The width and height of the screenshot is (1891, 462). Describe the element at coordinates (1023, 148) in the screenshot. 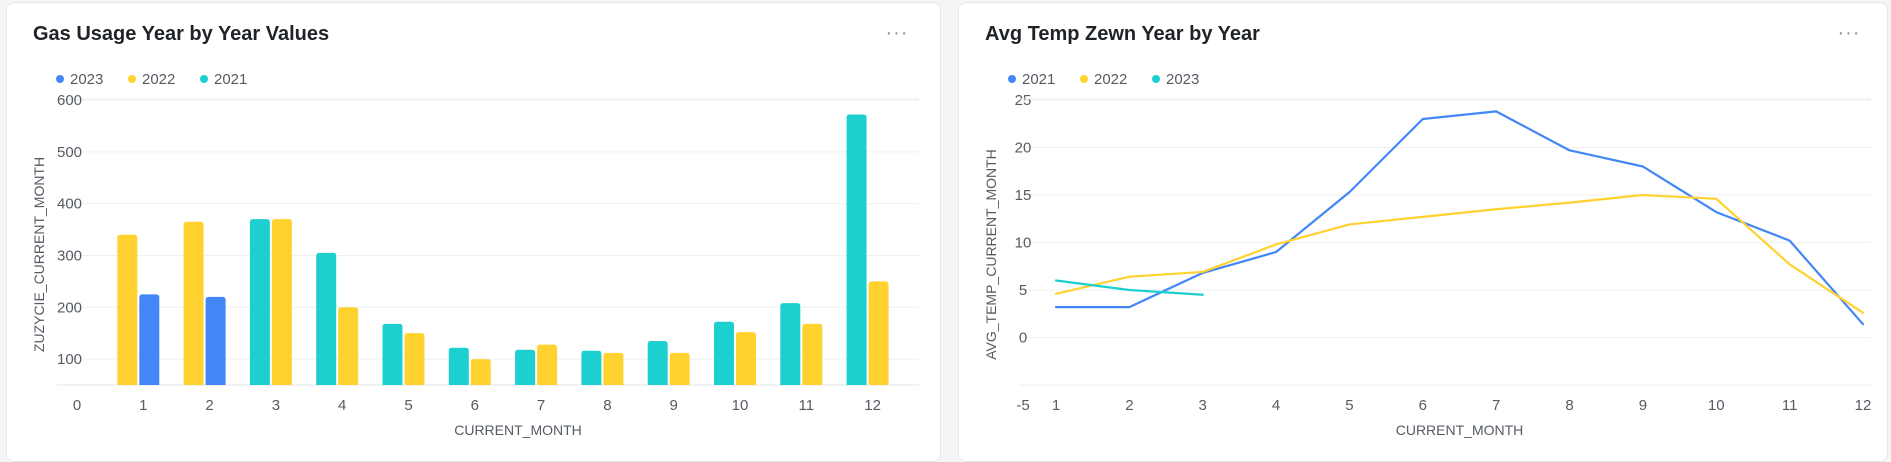

I see `y-tick-label: 20` at that location.